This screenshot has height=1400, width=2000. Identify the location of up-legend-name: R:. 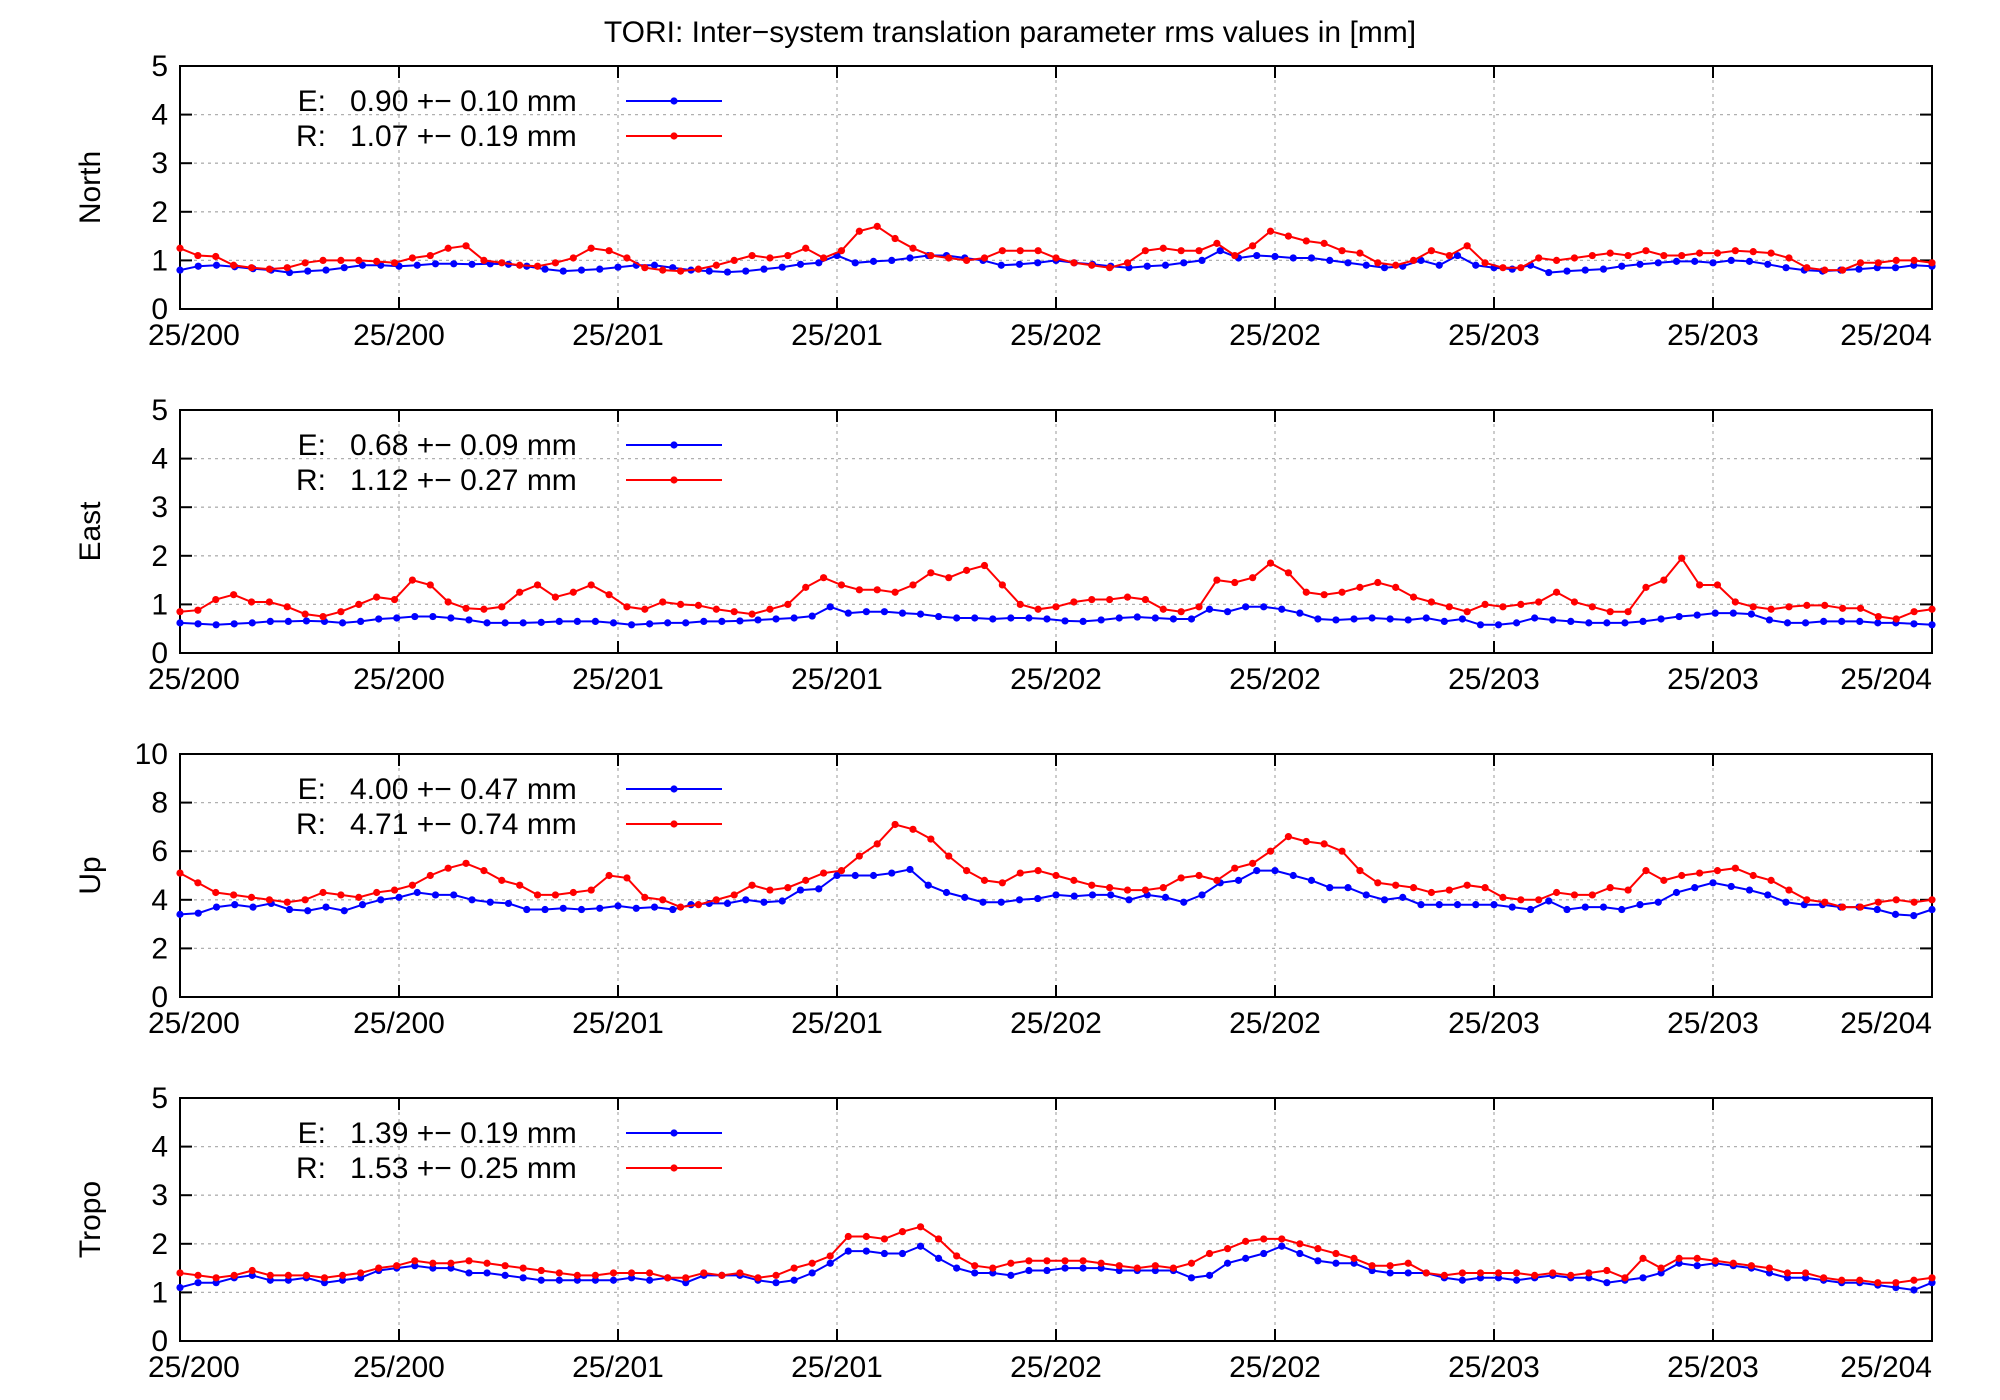
(311, 824).